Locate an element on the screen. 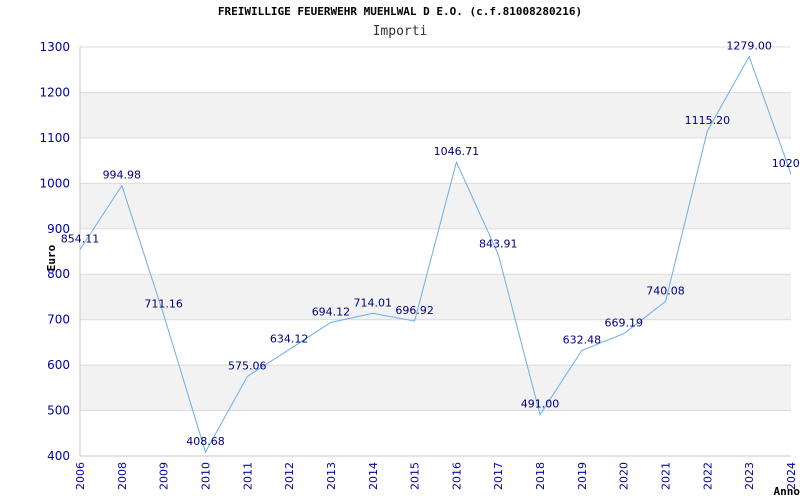 The image size is (800, 500). data-label: 634.12 is located at coordinates (289, 339).